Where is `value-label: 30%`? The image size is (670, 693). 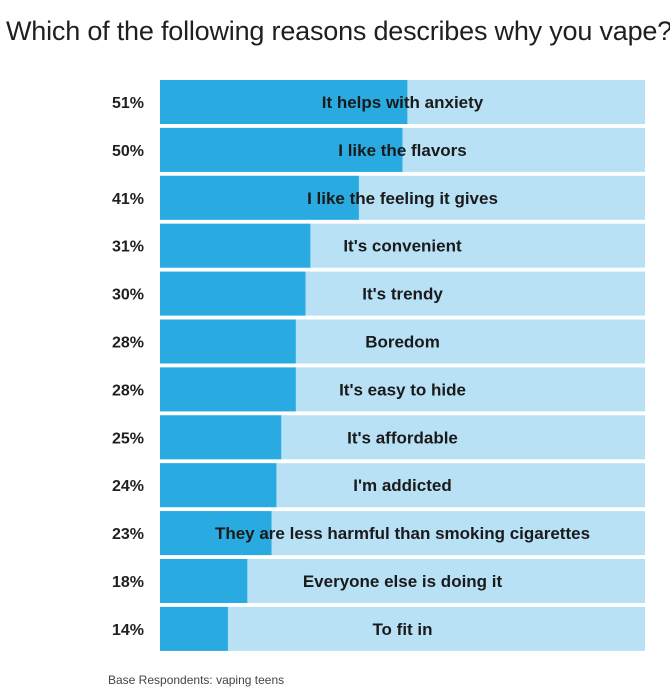 value-label: 30% is located at coordinates (128, 295).